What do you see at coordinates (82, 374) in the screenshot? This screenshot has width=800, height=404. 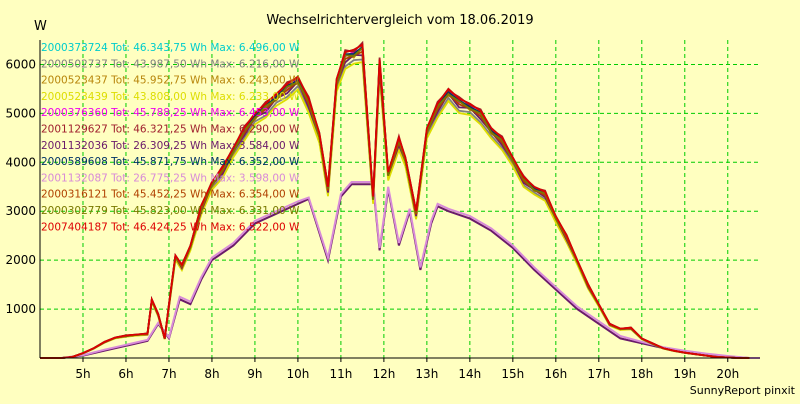 I see `x-tick-label: 5h` at bounding box center [82, 374].